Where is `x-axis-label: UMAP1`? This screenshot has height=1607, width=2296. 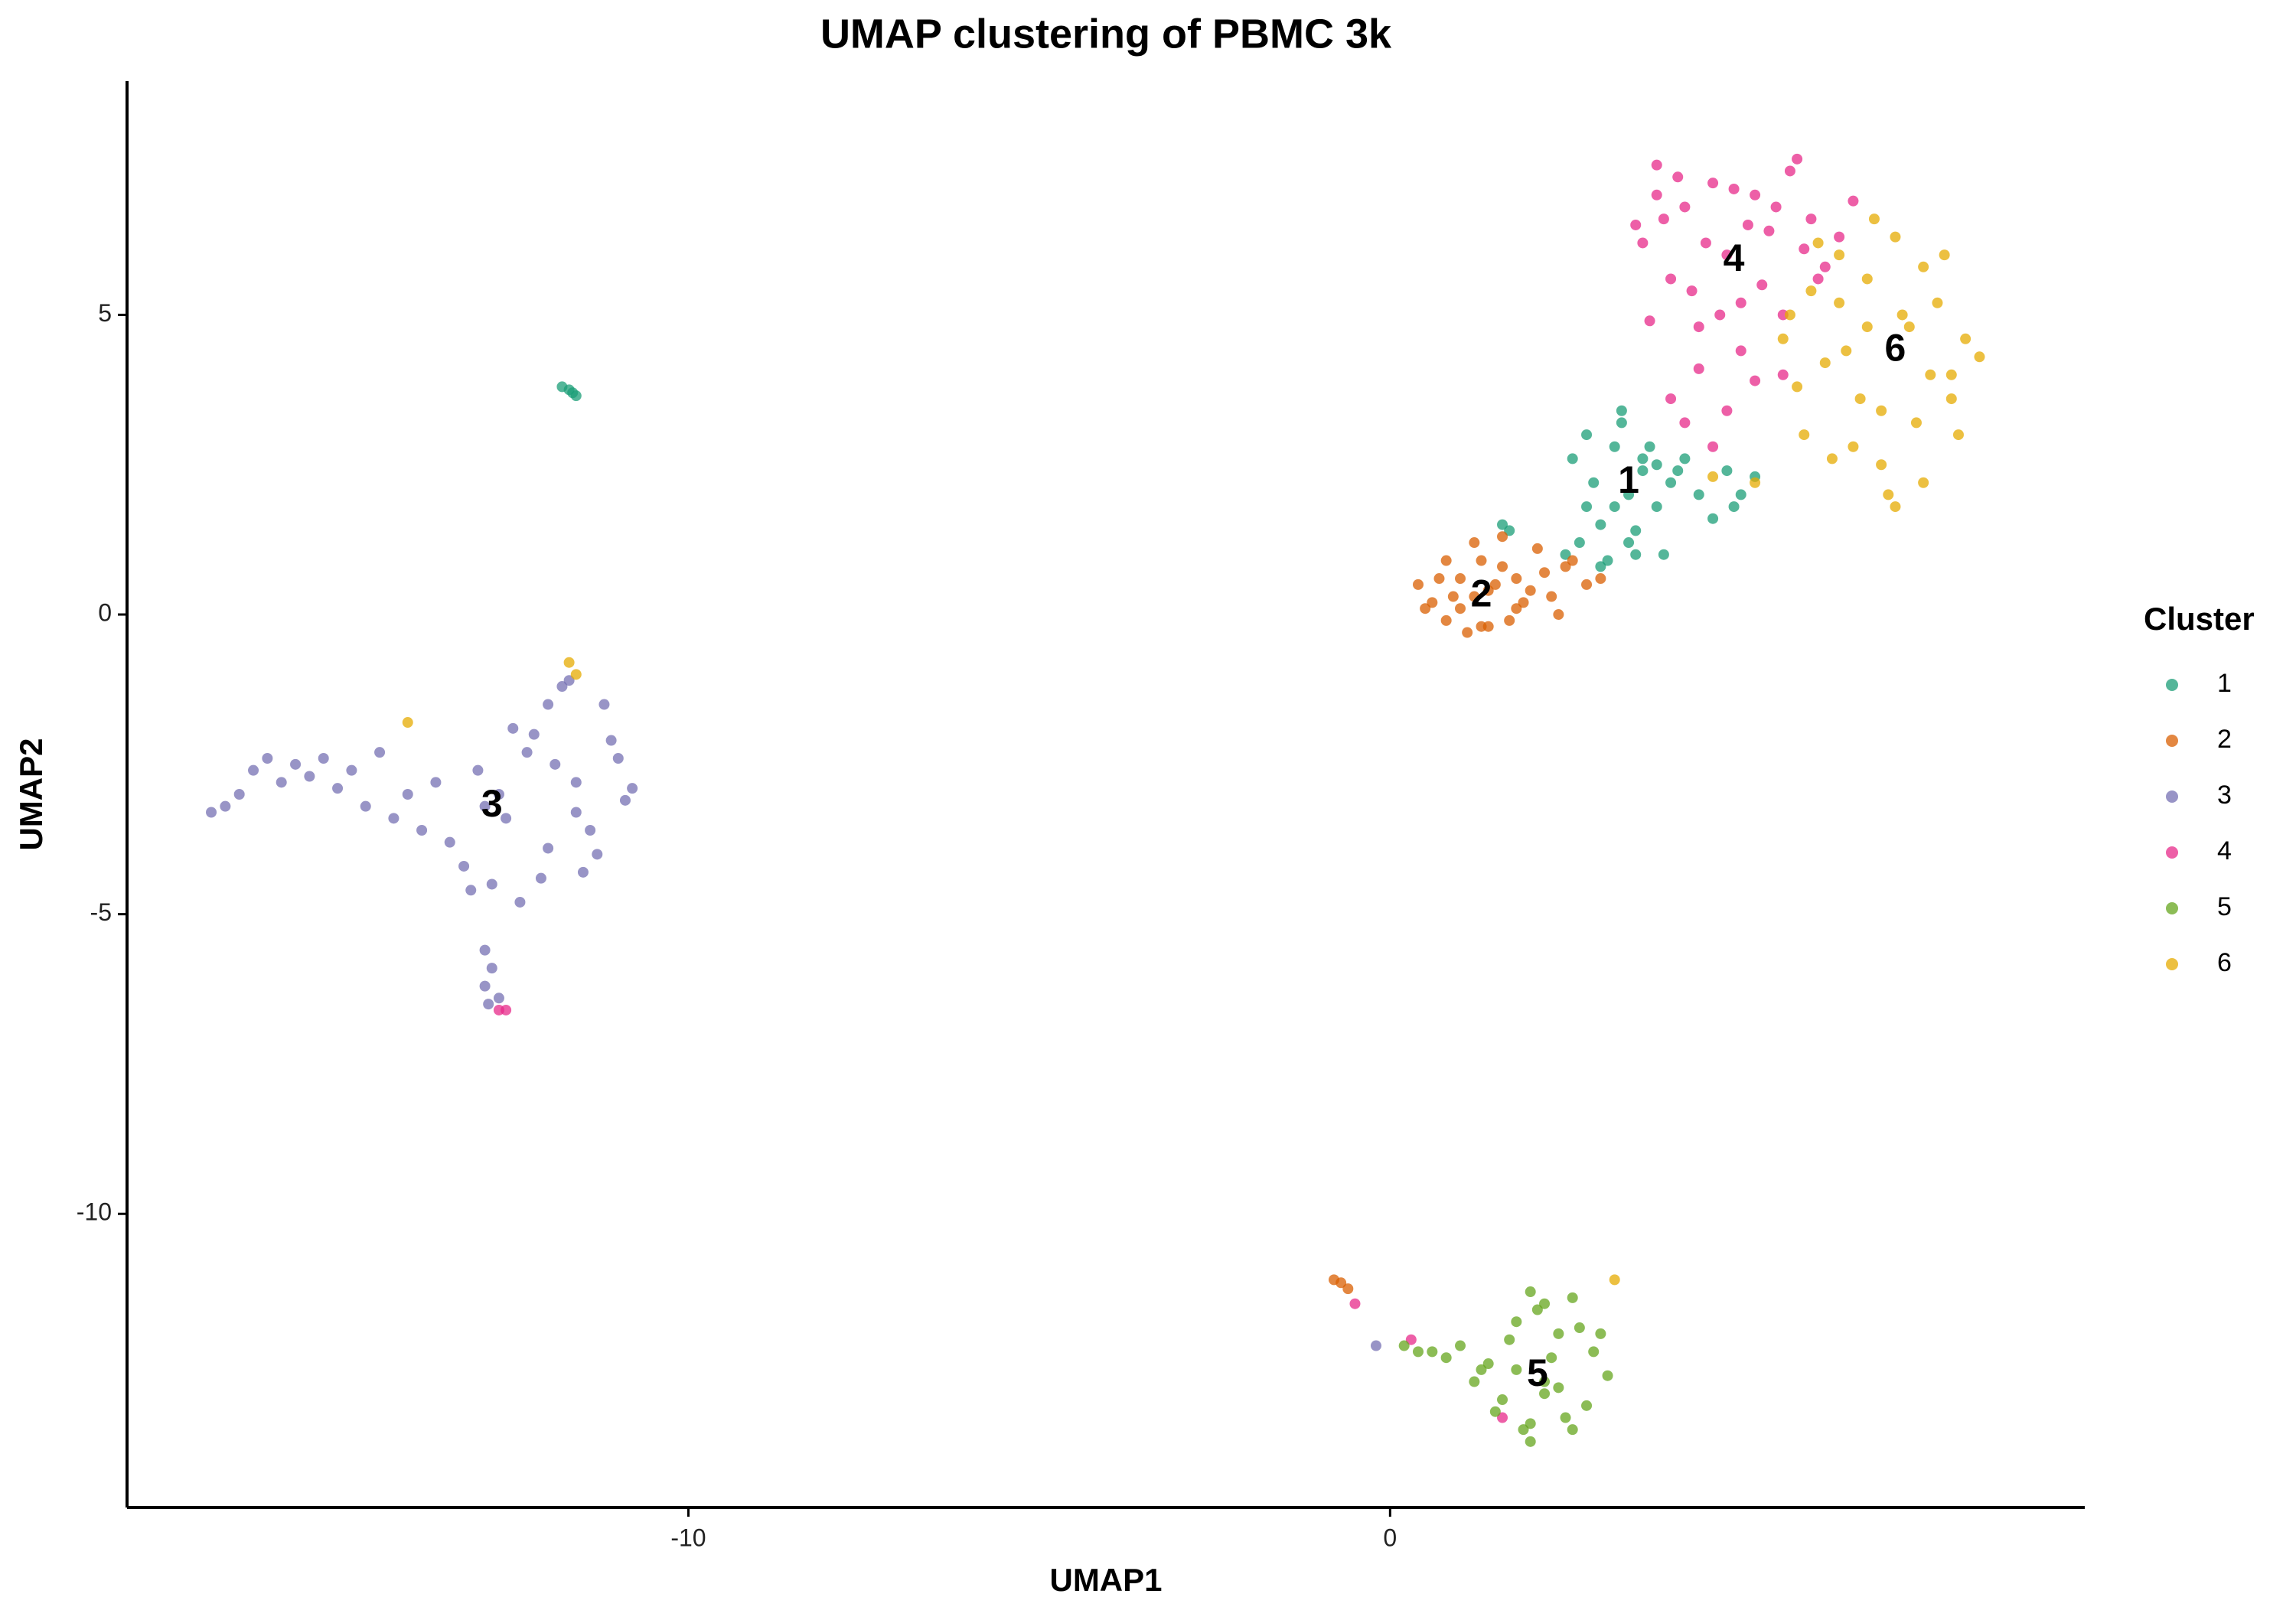
x-axis-label: UMAP1 is located at coordinates (1105, 1580).